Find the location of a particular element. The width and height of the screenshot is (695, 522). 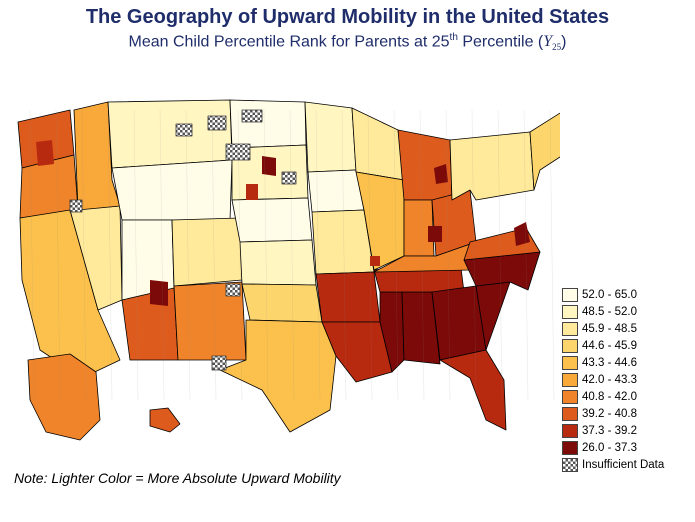

legend-item-insufficient: Insufficient Data is located at coordinates (622, 464).